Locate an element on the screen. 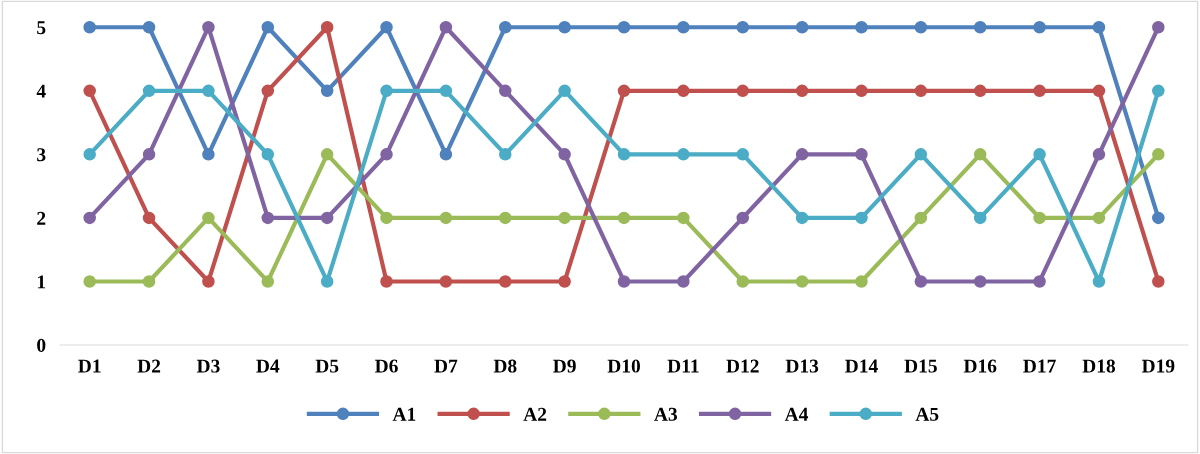  y-tick-label: 5 is located at coordinates (41, 28).